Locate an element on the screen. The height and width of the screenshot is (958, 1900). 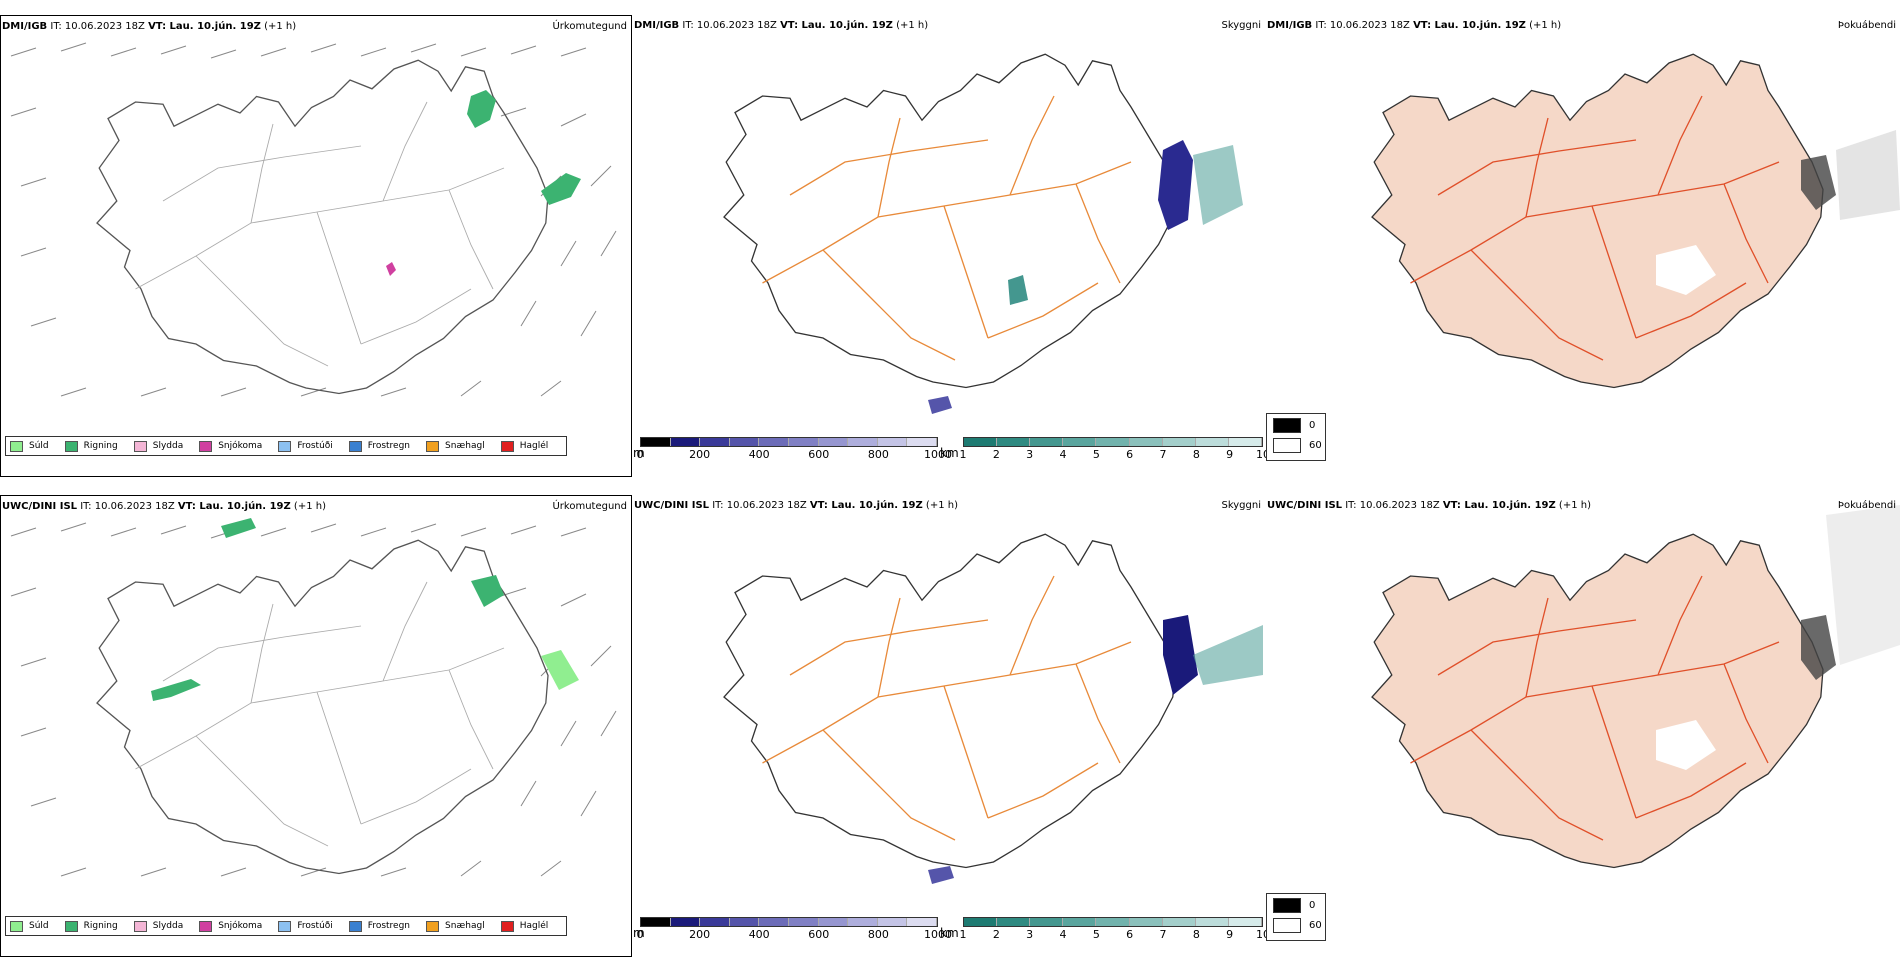
fog-legend-item: 0 is located at coordinates (1294, 425).